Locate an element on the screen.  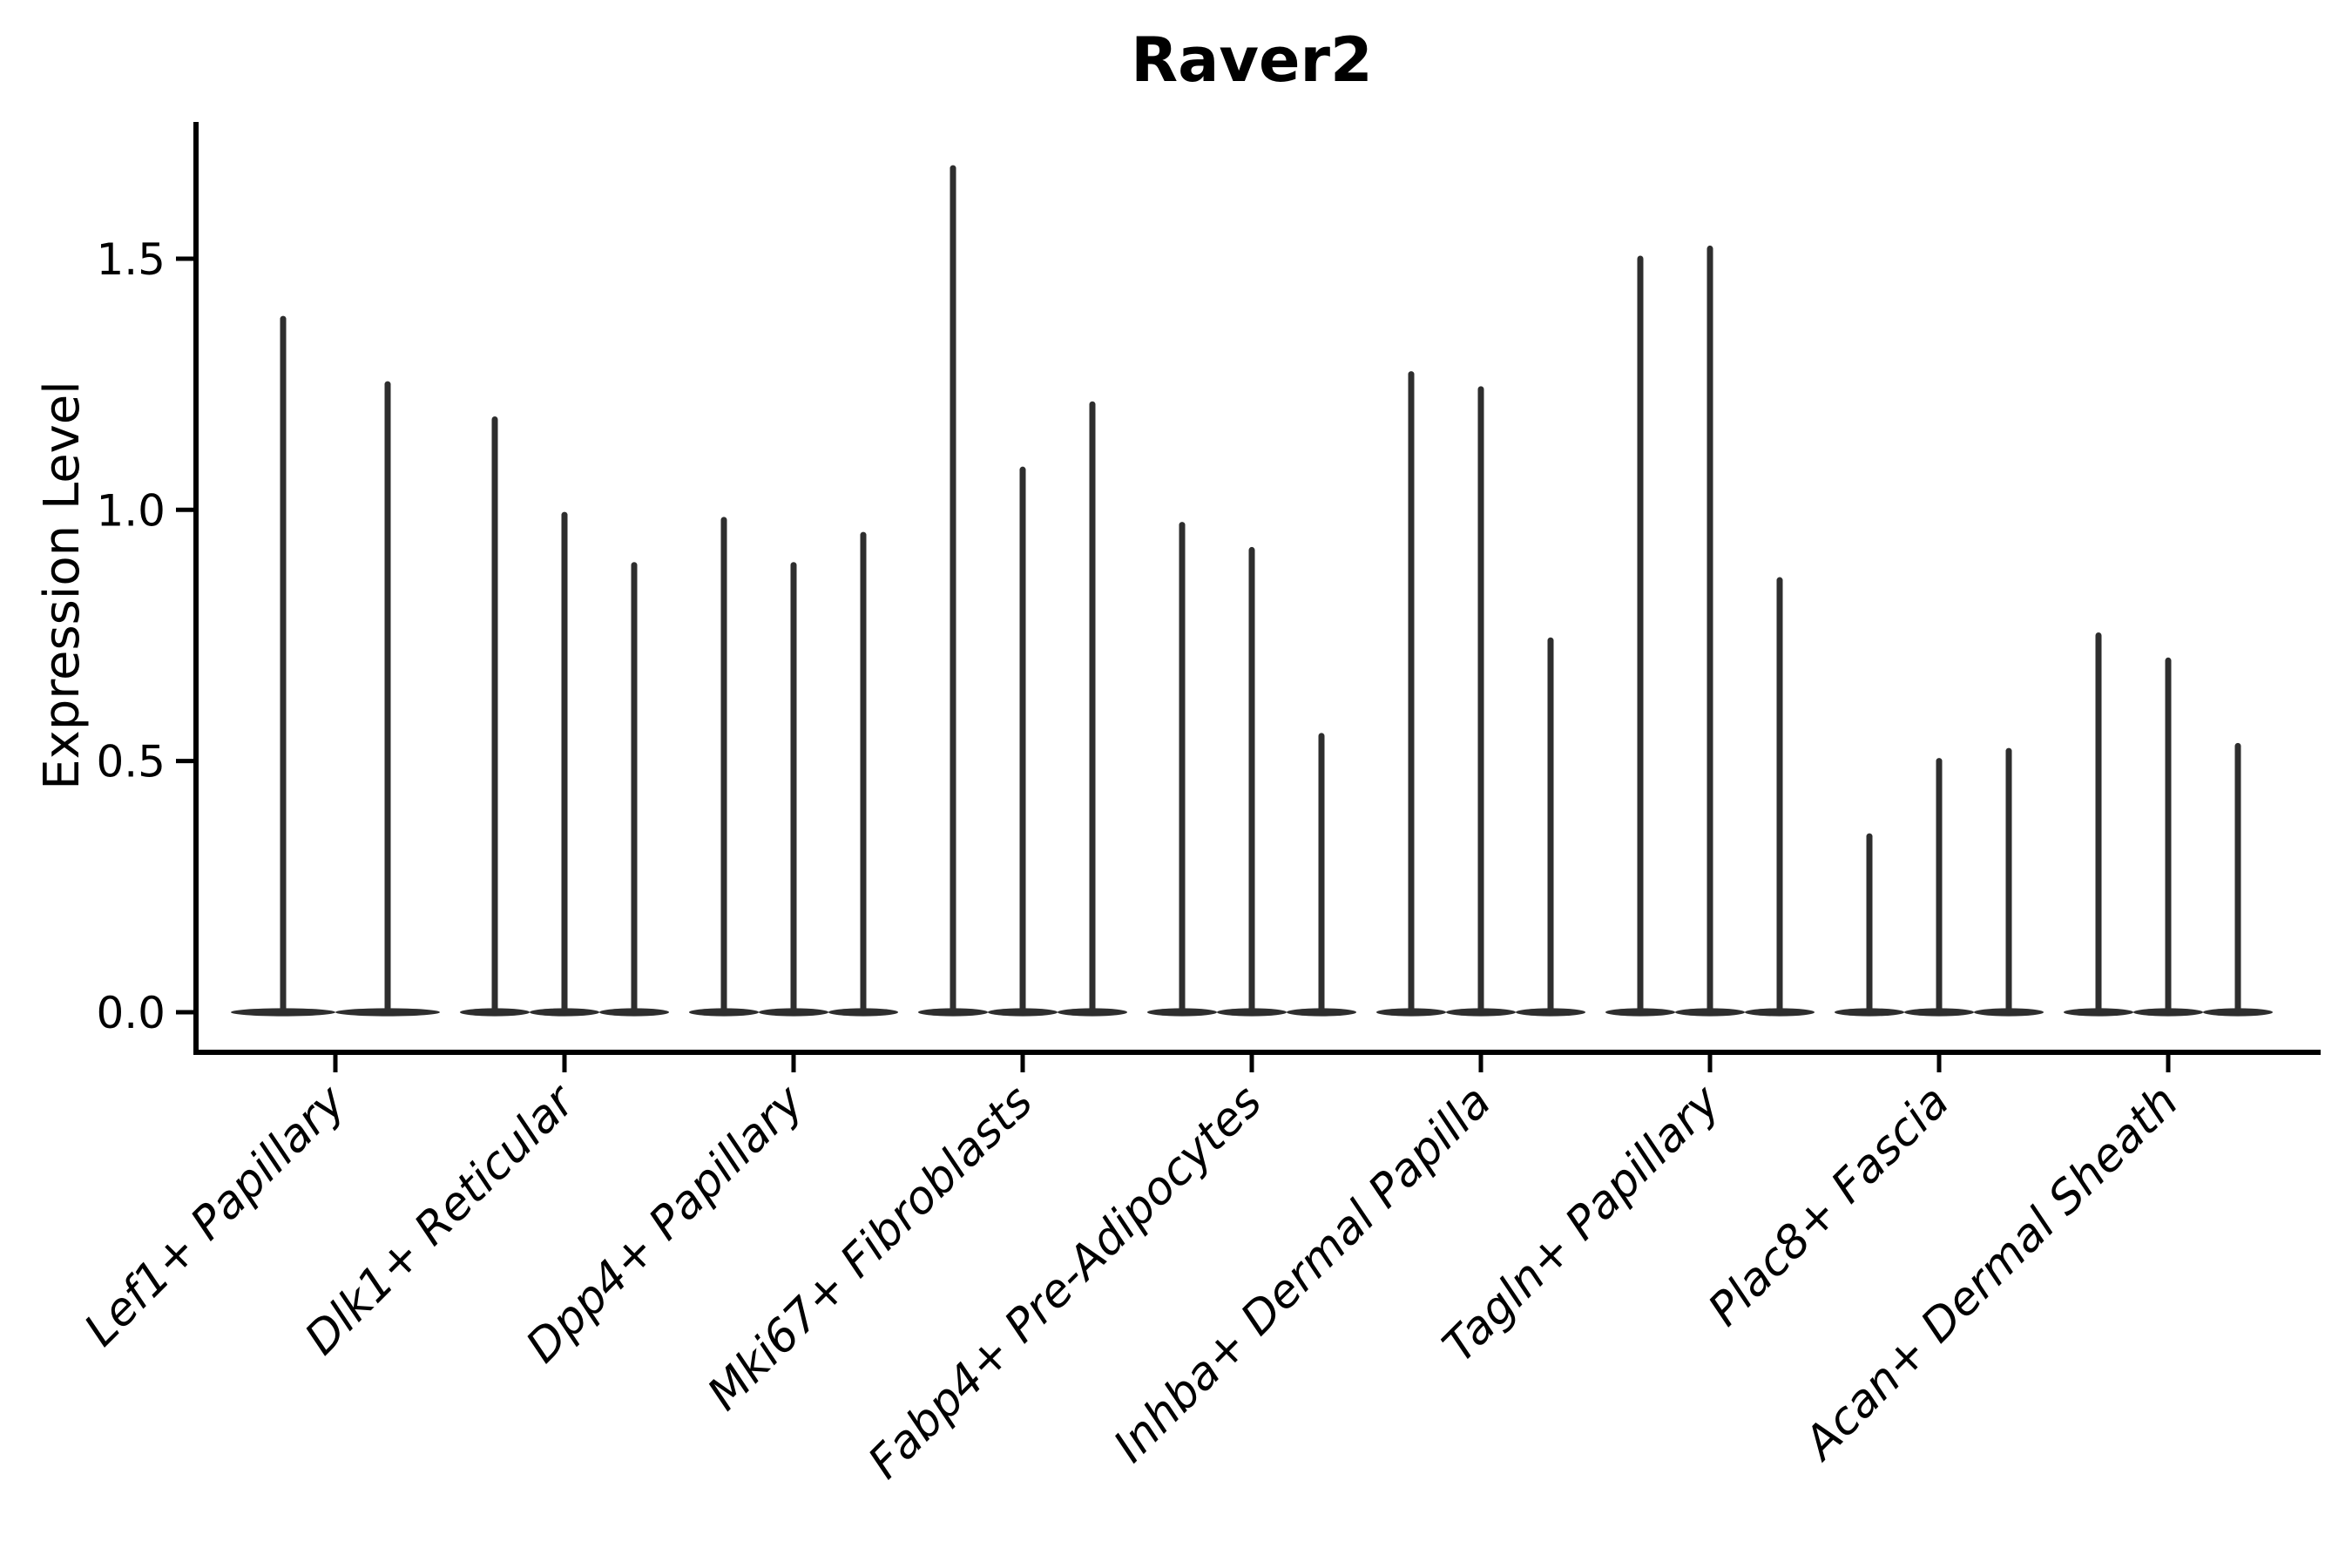
x-tick-label: Inhba+ Dermal Papilla is located at coordinates (1302, 1274).